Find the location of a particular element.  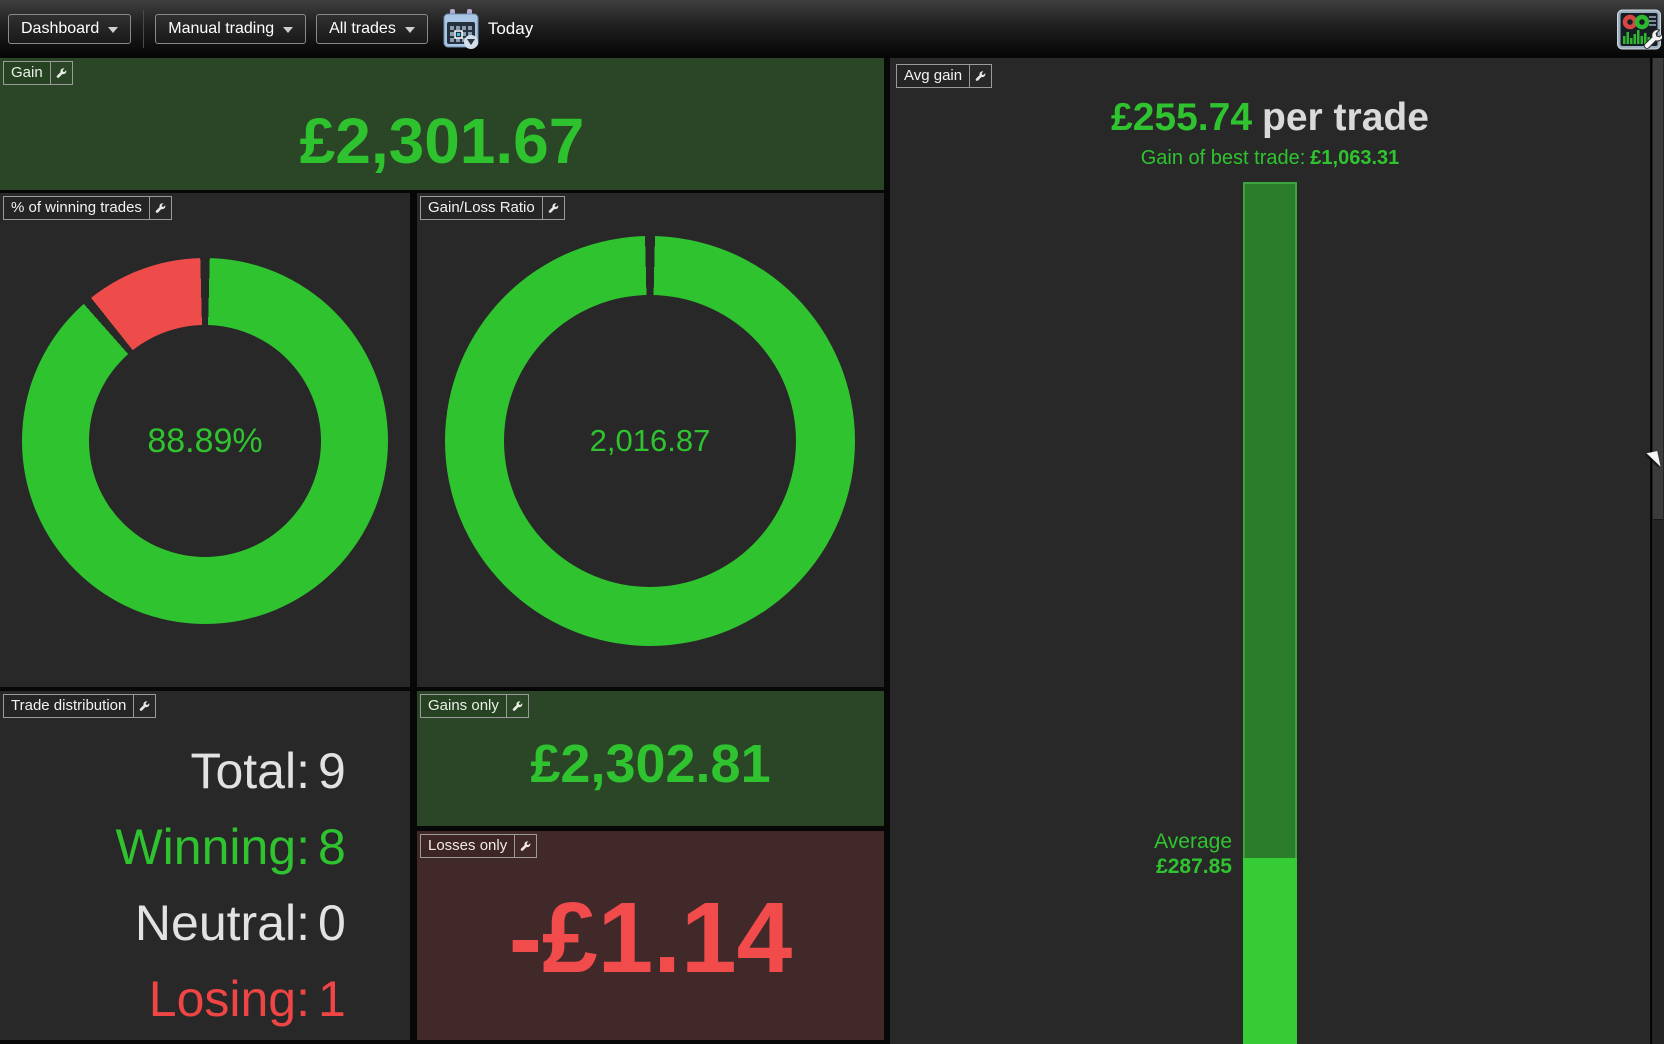

winning-trades-row: Winning: 8 is located at coordinates (196, 847).